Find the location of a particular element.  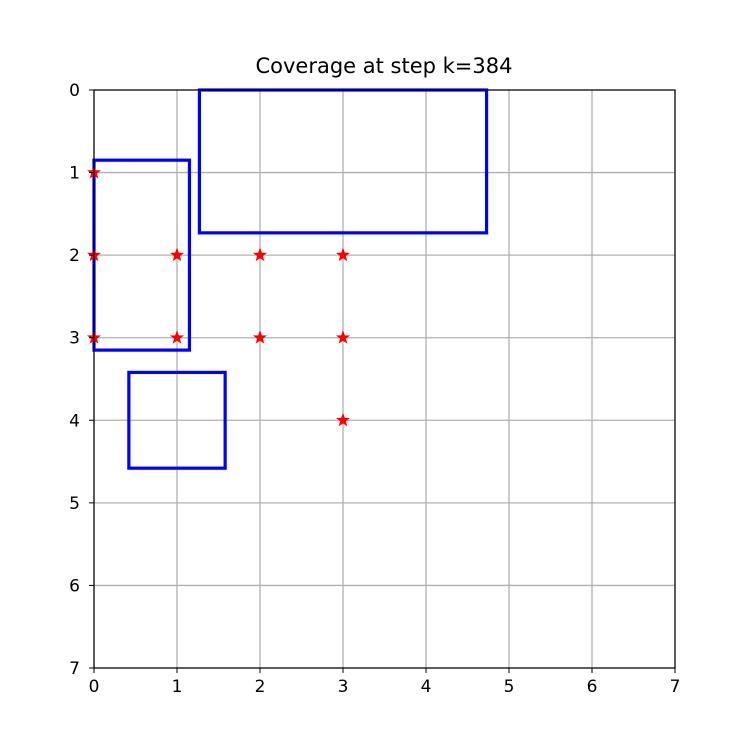

y-tick-label: 5 is located at coordinates (74, 504).